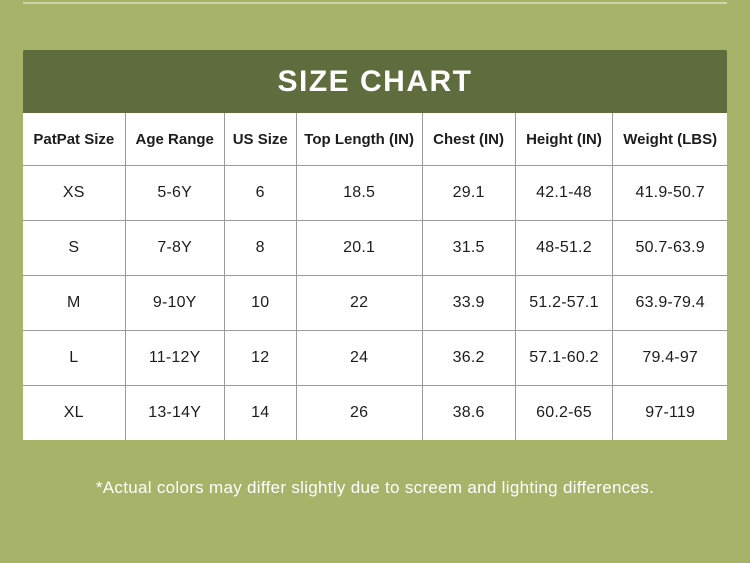  I want to click on table-cell: 48-51.2, so click(564, 248).